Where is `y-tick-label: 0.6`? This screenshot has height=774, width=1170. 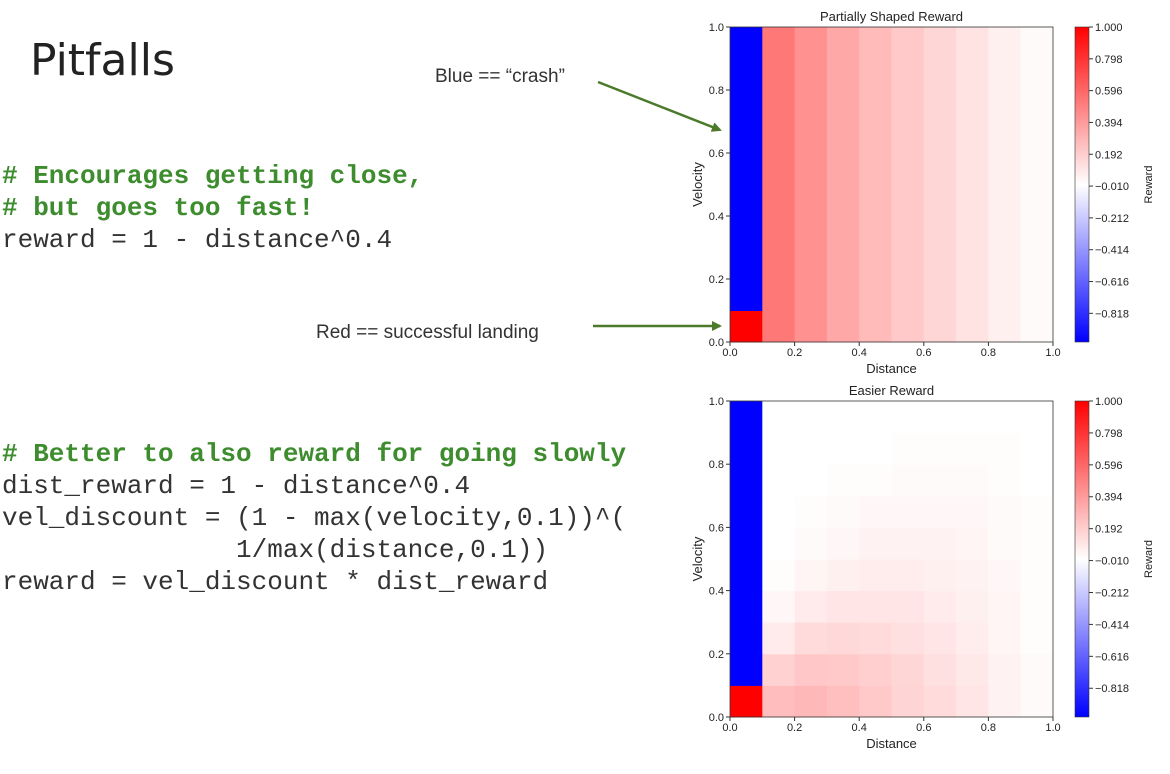
y-tick-label: 0.6 is located at coordinates (716, 528).